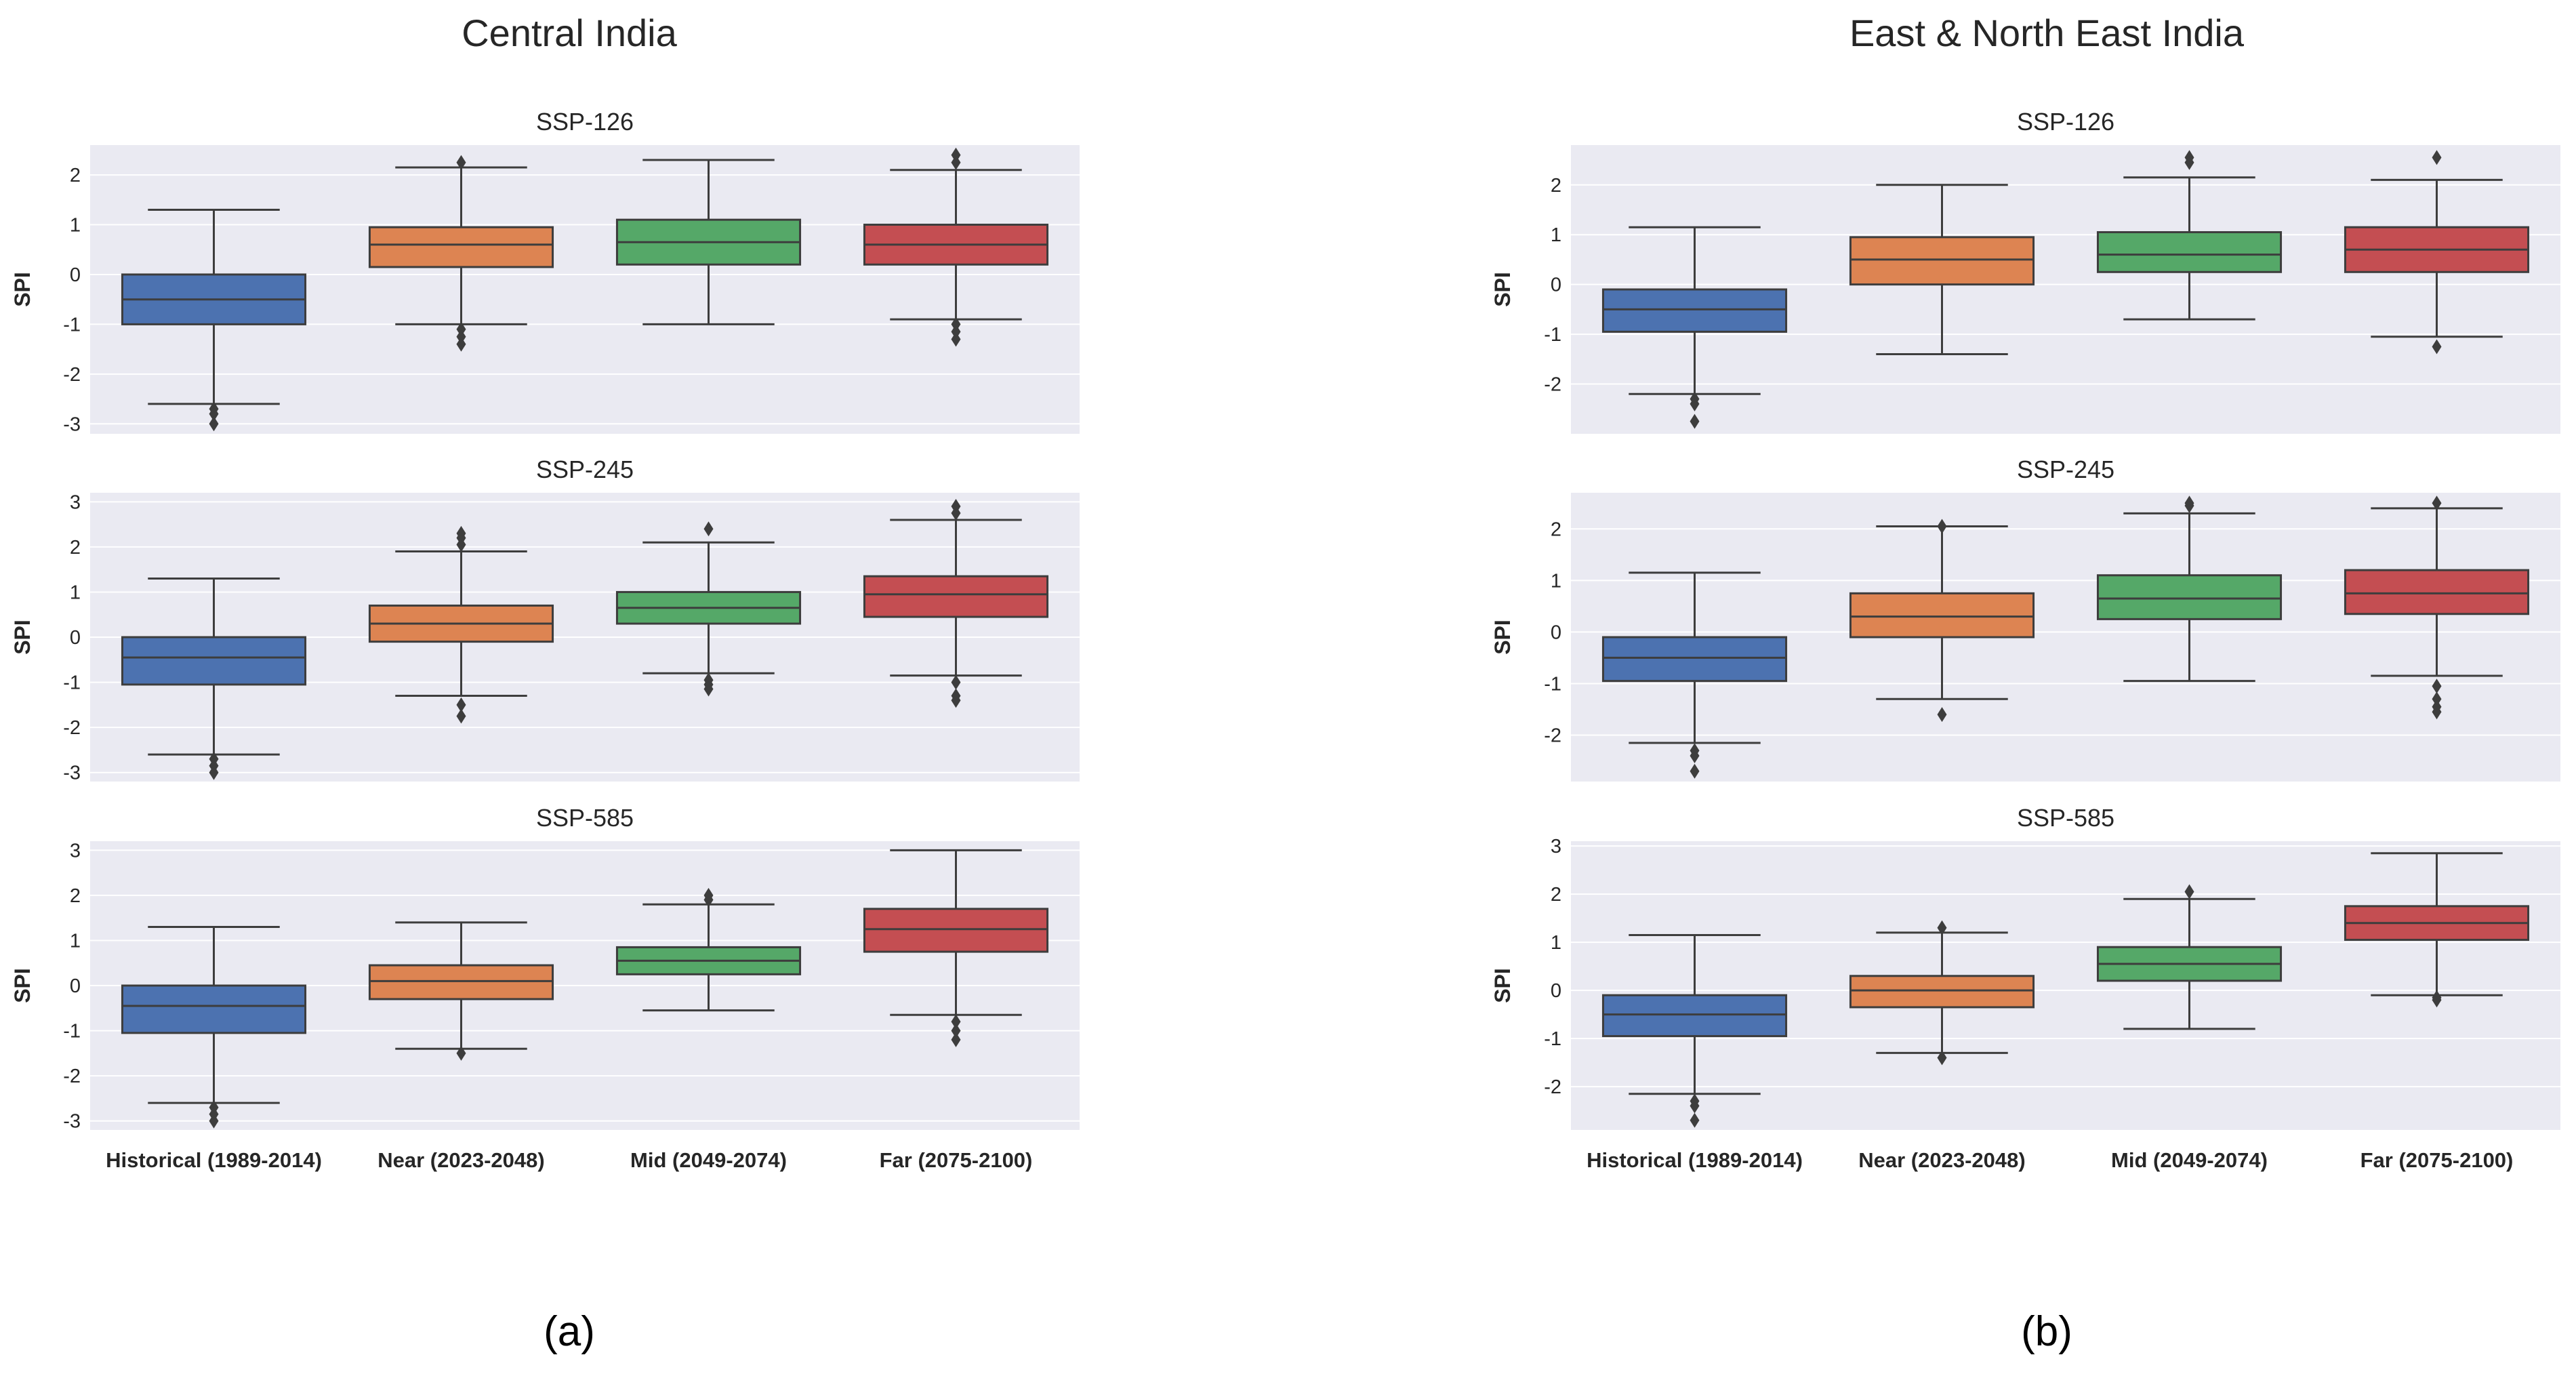 Image resolution: width=2576 pixels, height=1376 pixels. I want to click on x-tick-label: Historical (1989-2014), so click(214, 1160).